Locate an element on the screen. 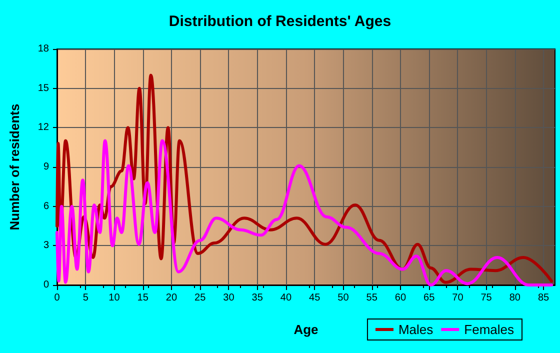  x-tick-label: 50 is located at coordinates (344, 298).